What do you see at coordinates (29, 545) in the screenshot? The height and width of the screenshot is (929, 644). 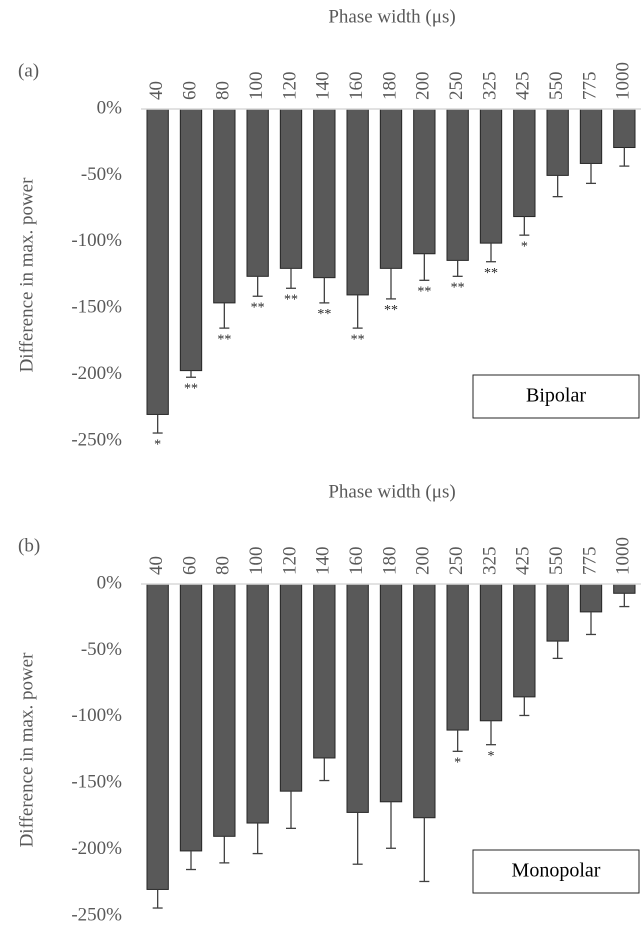 I see `panel-label: (b)` at bounding box center [29, 545].